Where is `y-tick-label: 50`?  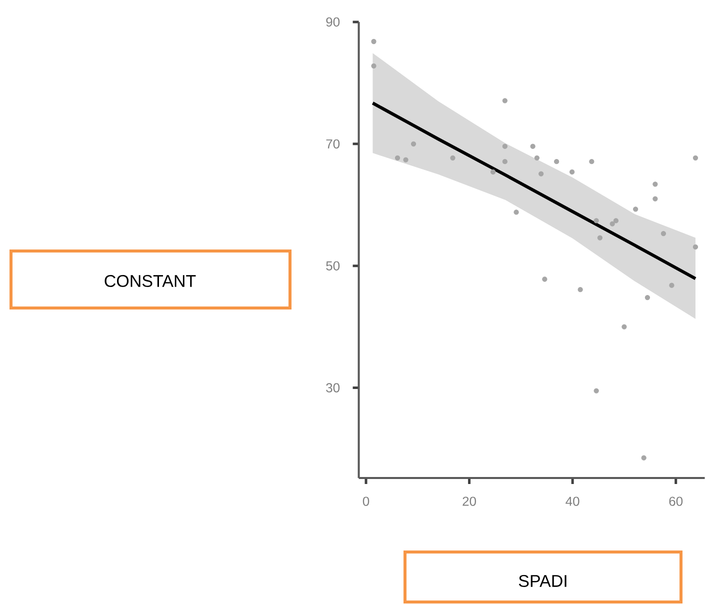 y-tick-label: 50 is located at coordinates (333, 265).